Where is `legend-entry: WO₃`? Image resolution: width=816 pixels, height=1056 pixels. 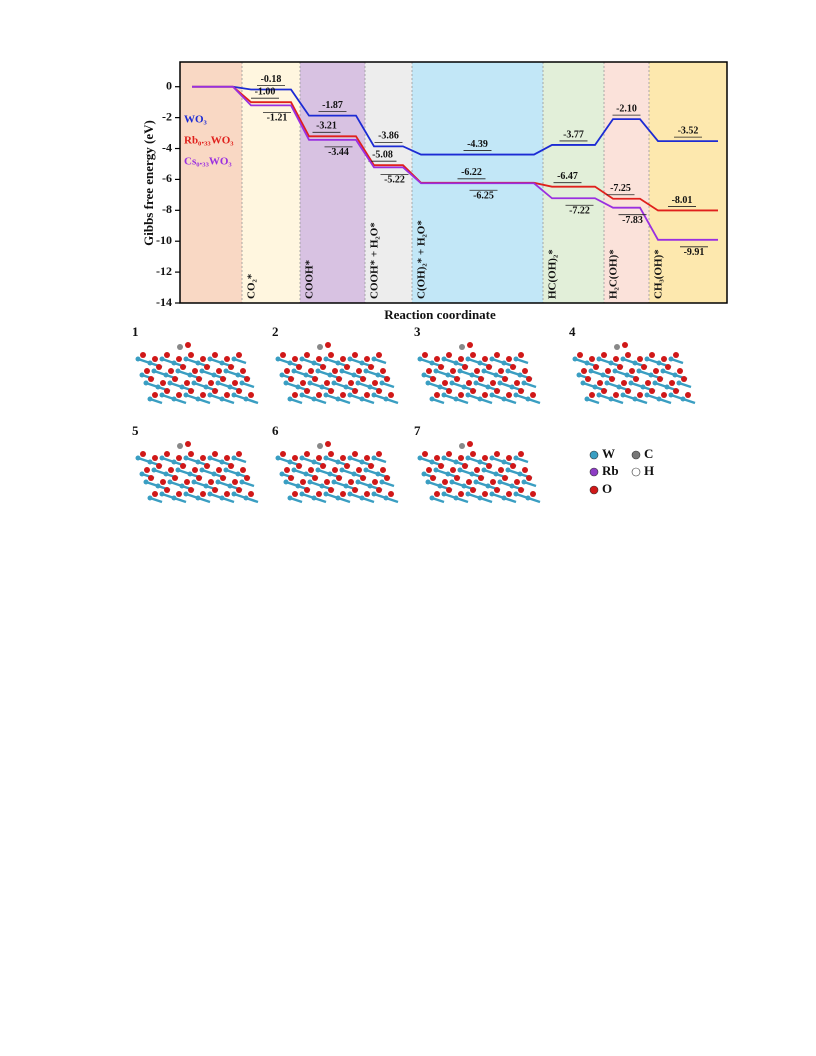
legend-entry: WO₃ is located at coordinates (196, 120).